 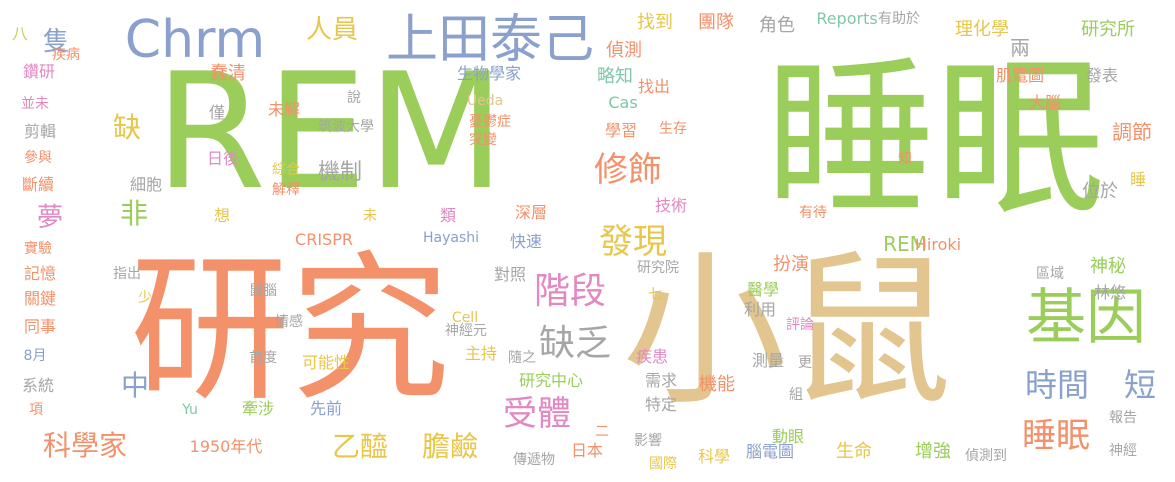 What do you see at coordinates (671, 205) in the screenshot?
I see `word: 技術` at bounding box center [671, 205].